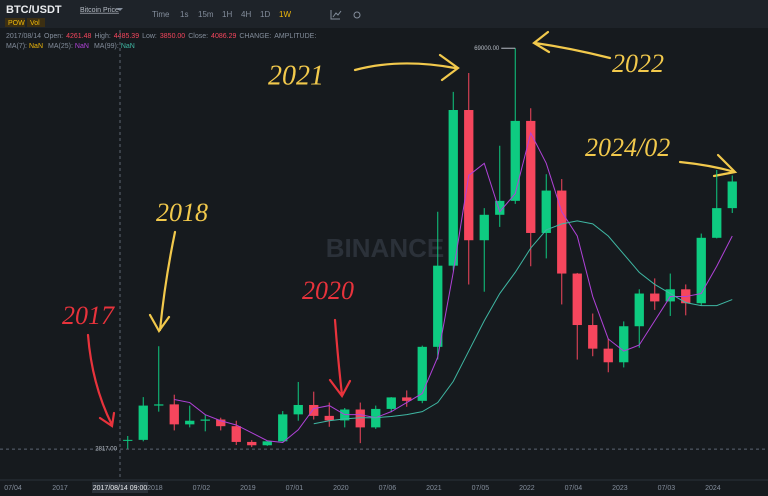  Describe the element at coordinates (667, 488) in the screenshot. I see `x-tick-label: 07/03` at that location.